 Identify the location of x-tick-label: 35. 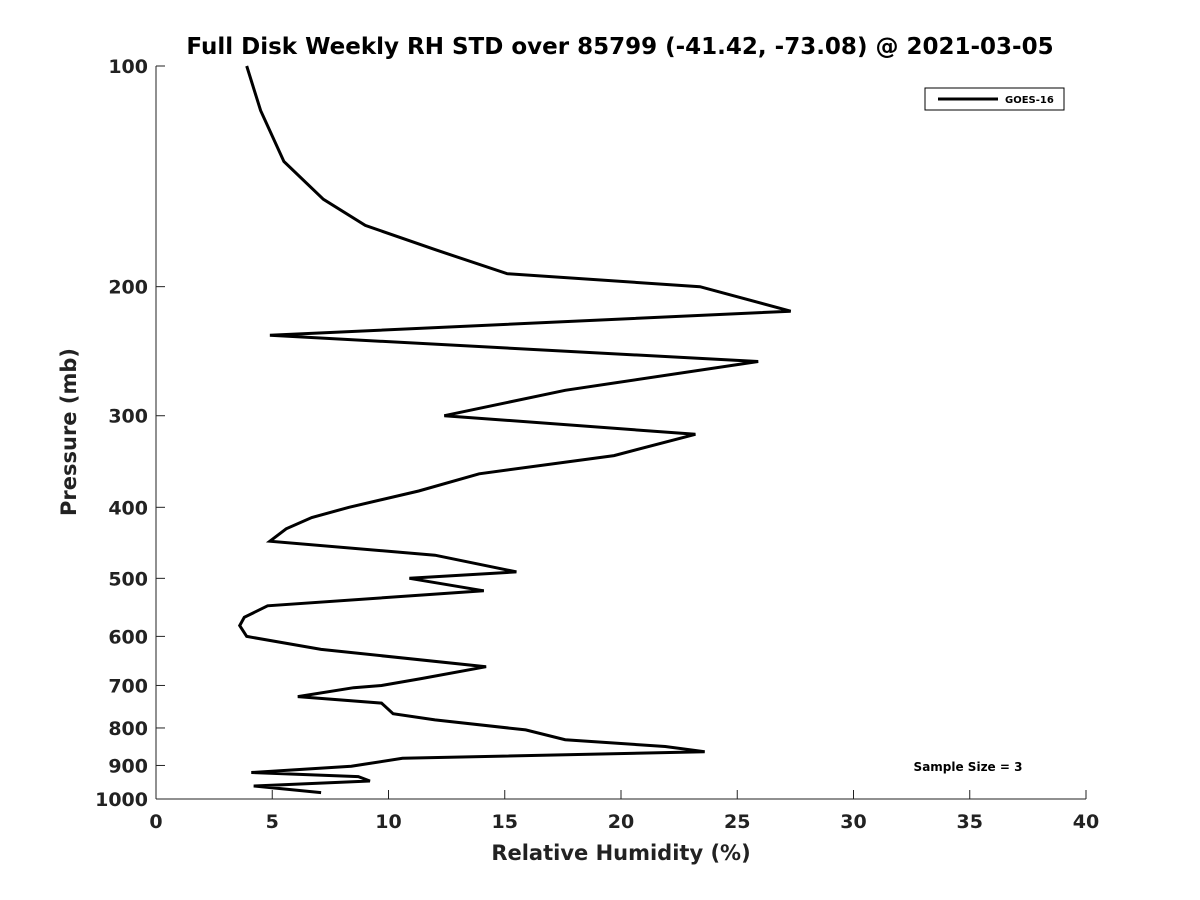
(970, 822).